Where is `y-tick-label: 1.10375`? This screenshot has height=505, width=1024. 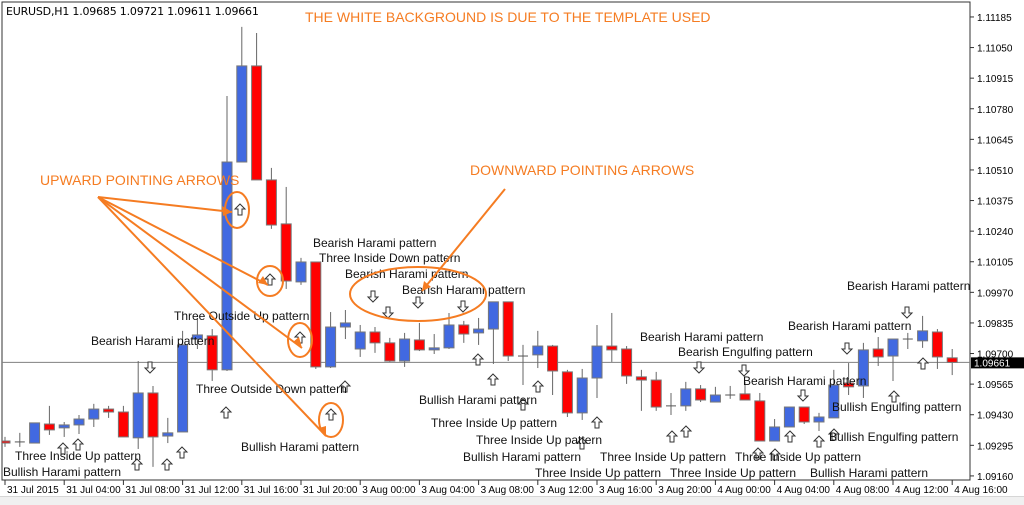
y-tick-label: 1.10375 is located at coordinates (995, 202).